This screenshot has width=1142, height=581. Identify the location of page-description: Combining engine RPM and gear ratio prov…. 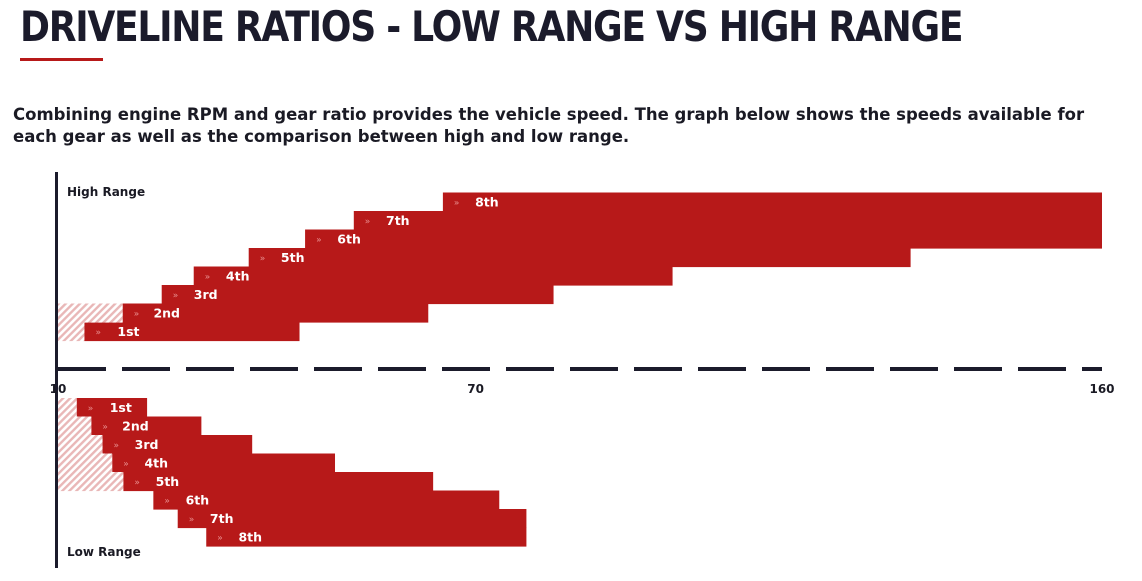
(549, 125).